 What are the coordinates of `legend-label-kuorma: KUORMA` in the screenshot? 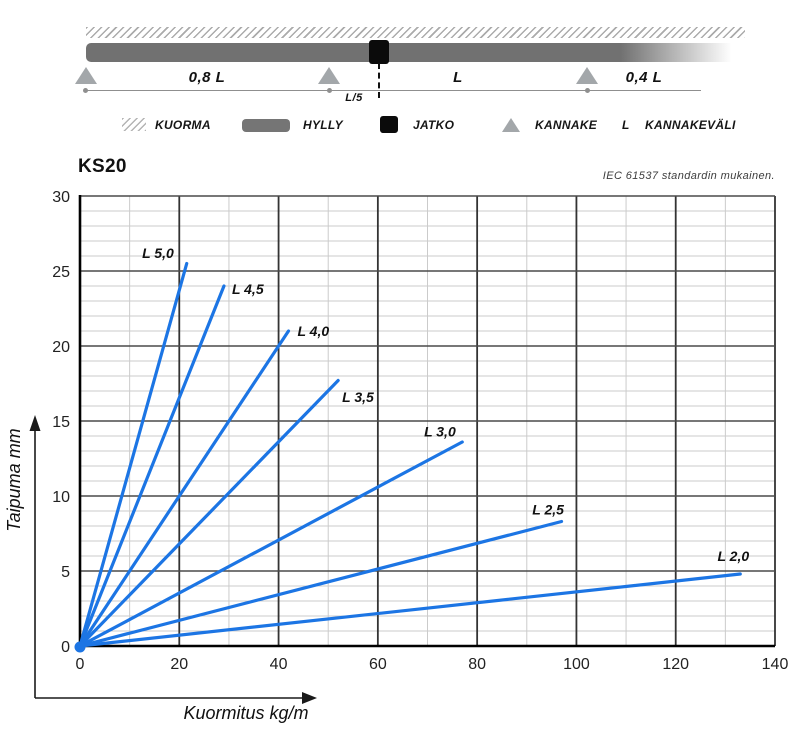 It's located at (183, 125).